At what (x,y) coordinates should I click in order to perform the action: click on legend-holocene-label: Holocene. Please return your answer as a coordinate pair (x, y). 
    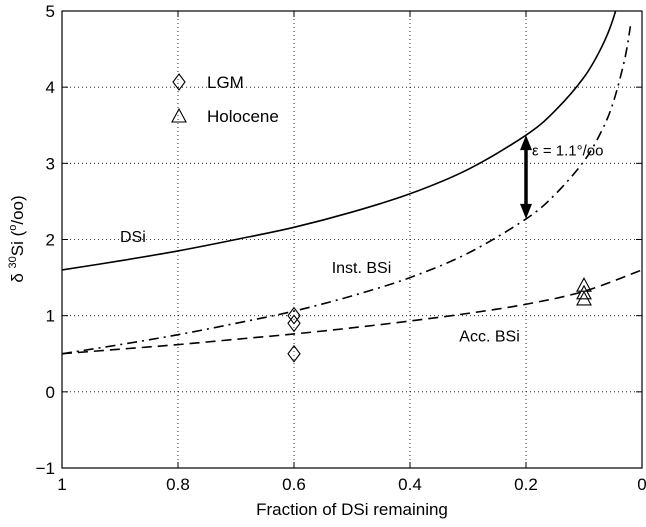
    Looking at the image, I should click on (243, 116).